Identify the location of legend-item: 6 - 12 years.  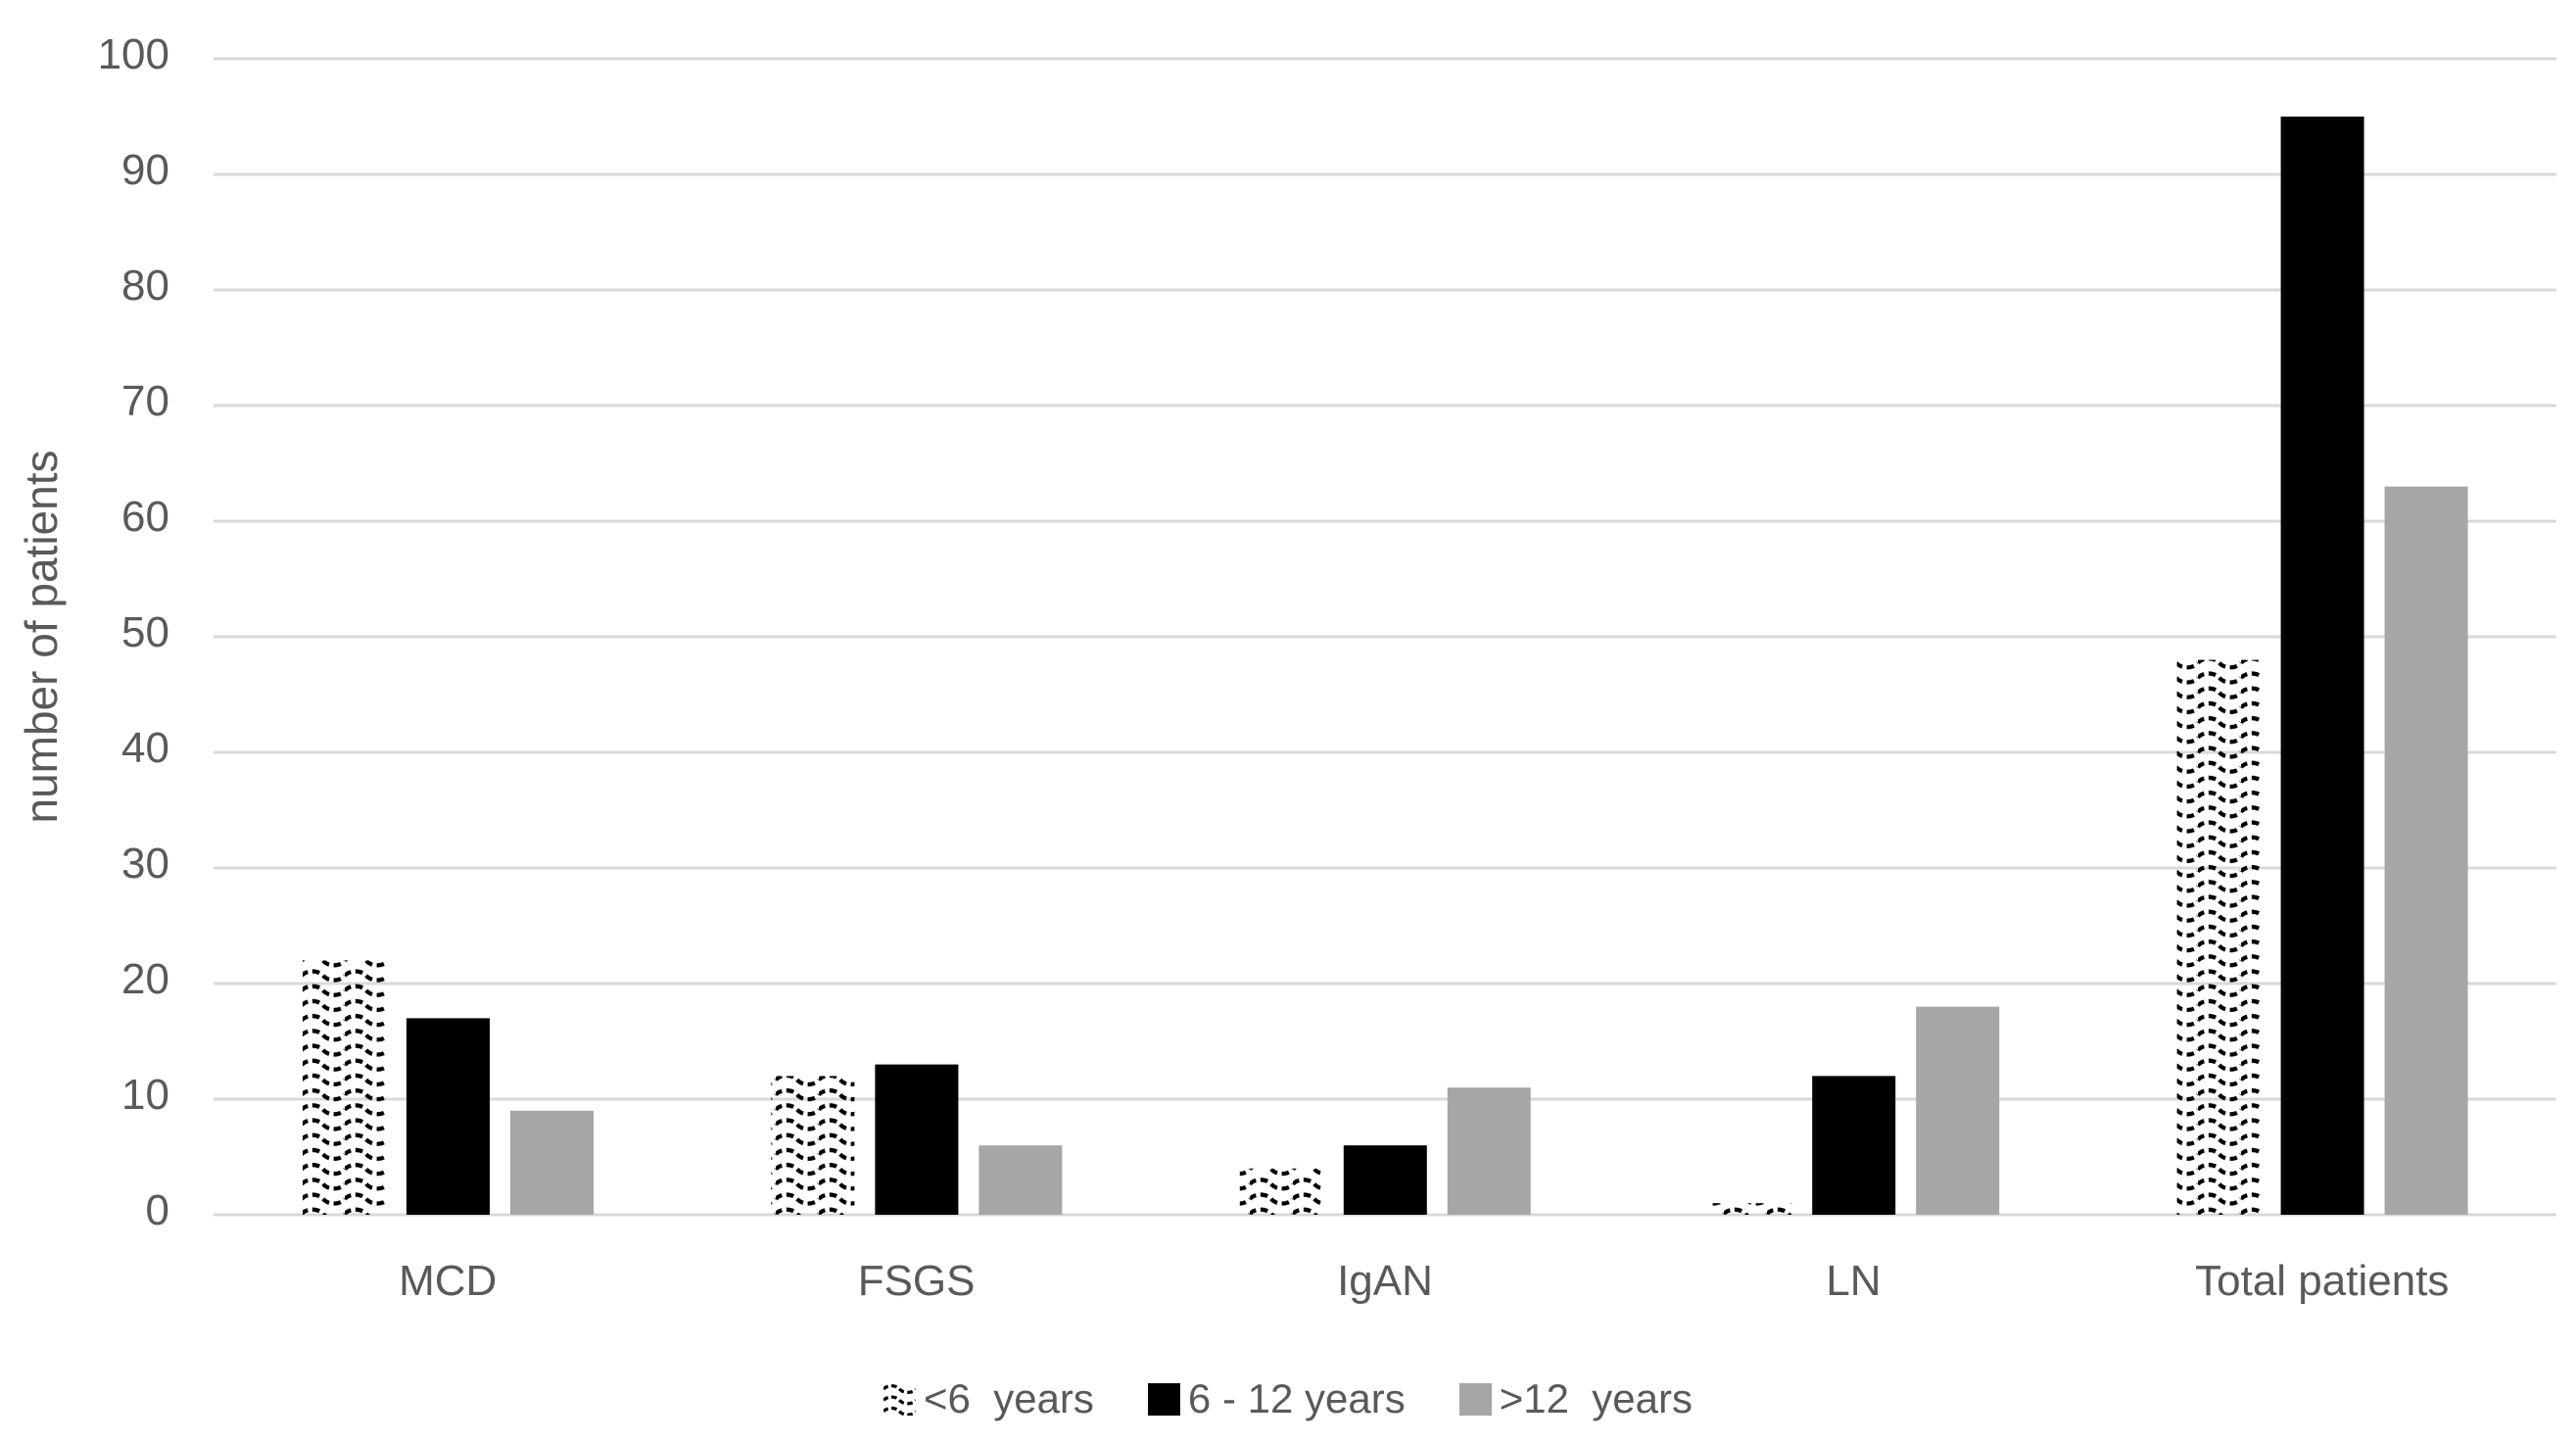
(1276, 1398).